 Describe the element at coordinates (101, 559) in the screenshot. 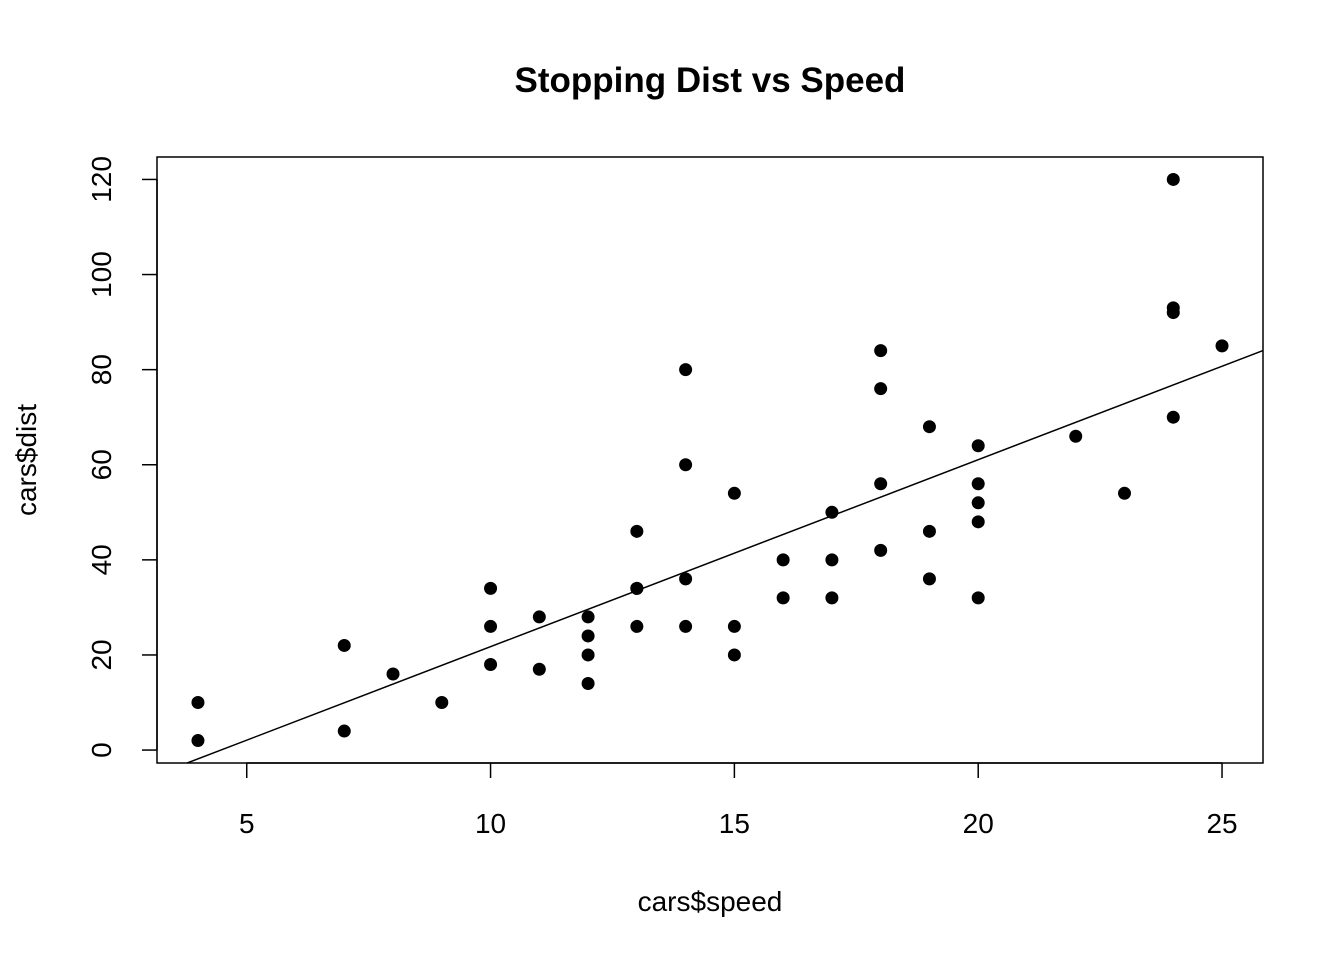

I see `y-tick-label: 40` at that location.